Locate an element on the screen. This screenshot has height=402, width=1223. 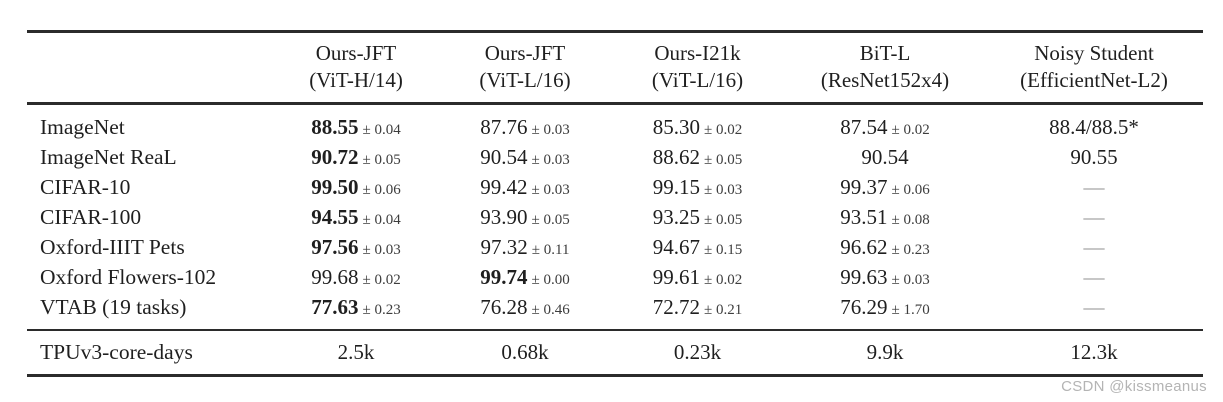
result-cell: 88.55 ± 0.04 is located at coordinates (356, 123).